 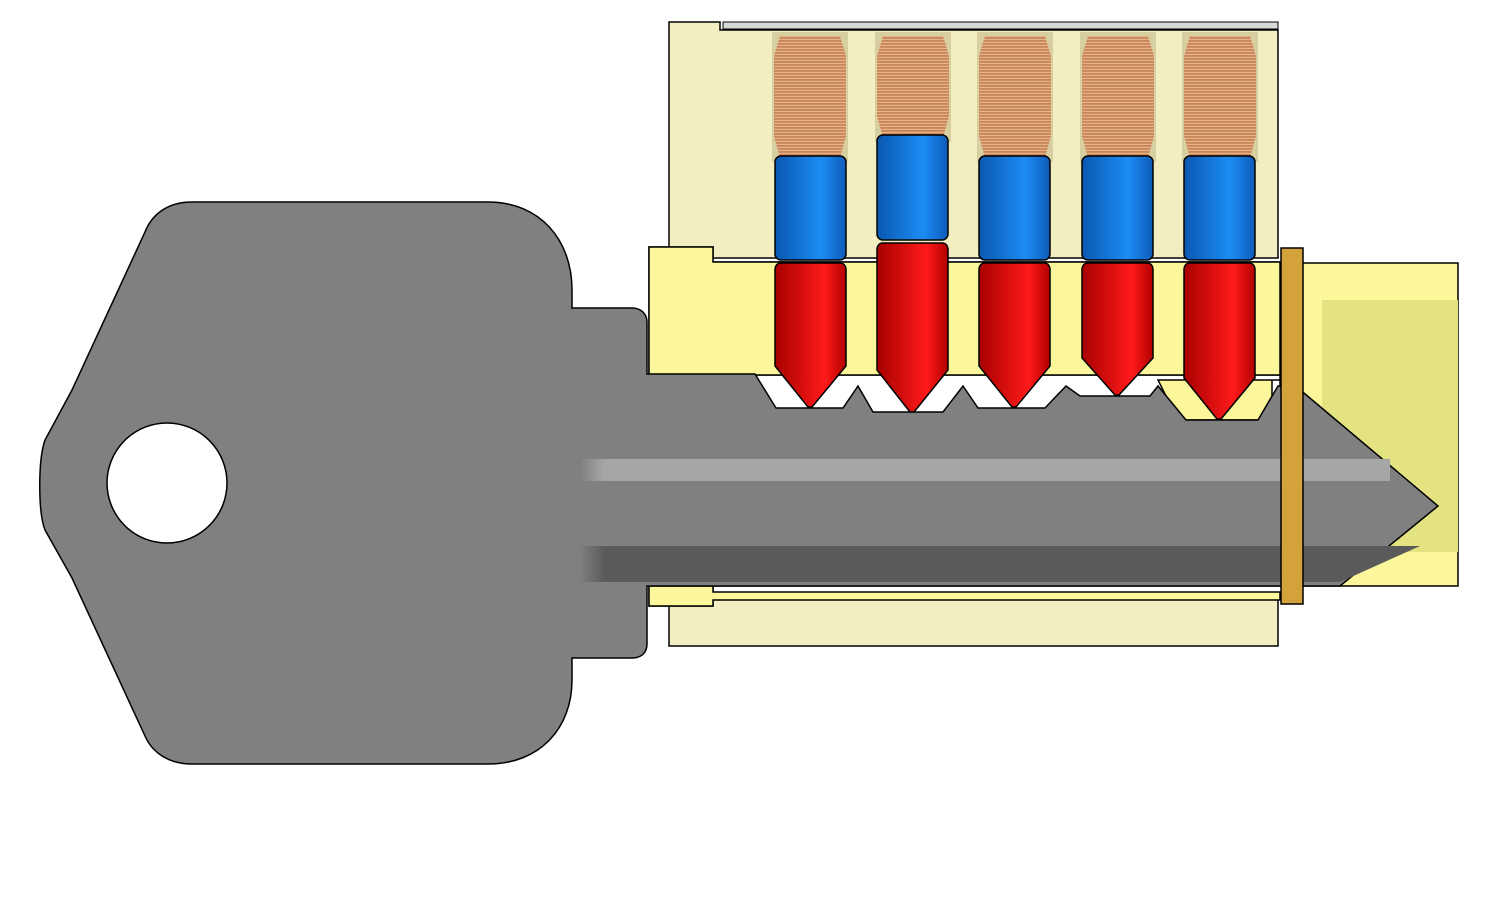 I want to click on springs, so click(x=1015, y=97).